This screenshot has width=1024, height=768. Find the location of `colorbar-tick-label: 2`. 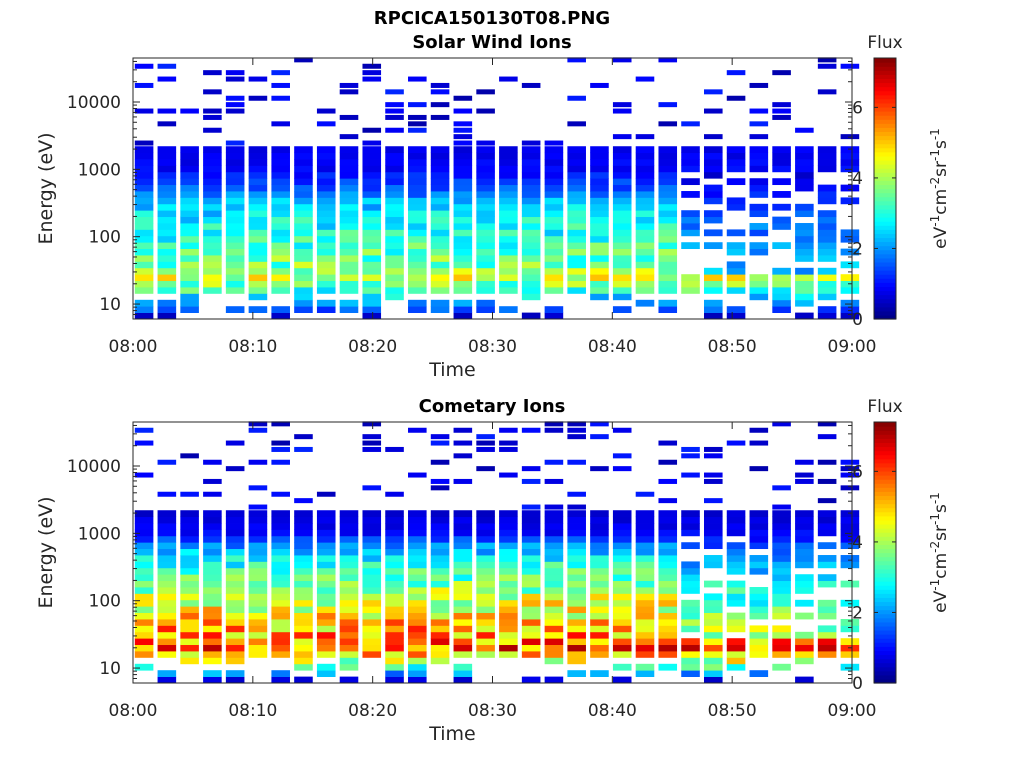

colorbar-tick-label: 2 is located at coordinates (857, 613).